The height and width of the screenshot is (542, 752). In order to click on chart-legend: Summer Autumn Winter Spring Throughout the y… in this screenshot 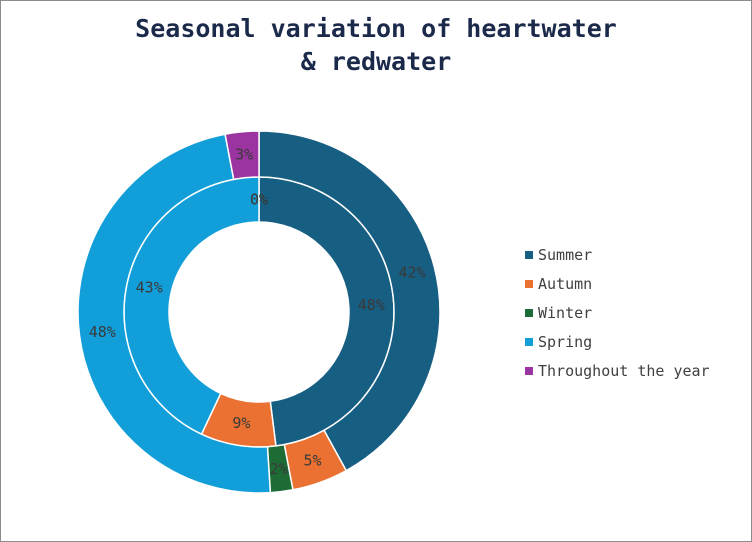, I will do `click(617, 312)`.